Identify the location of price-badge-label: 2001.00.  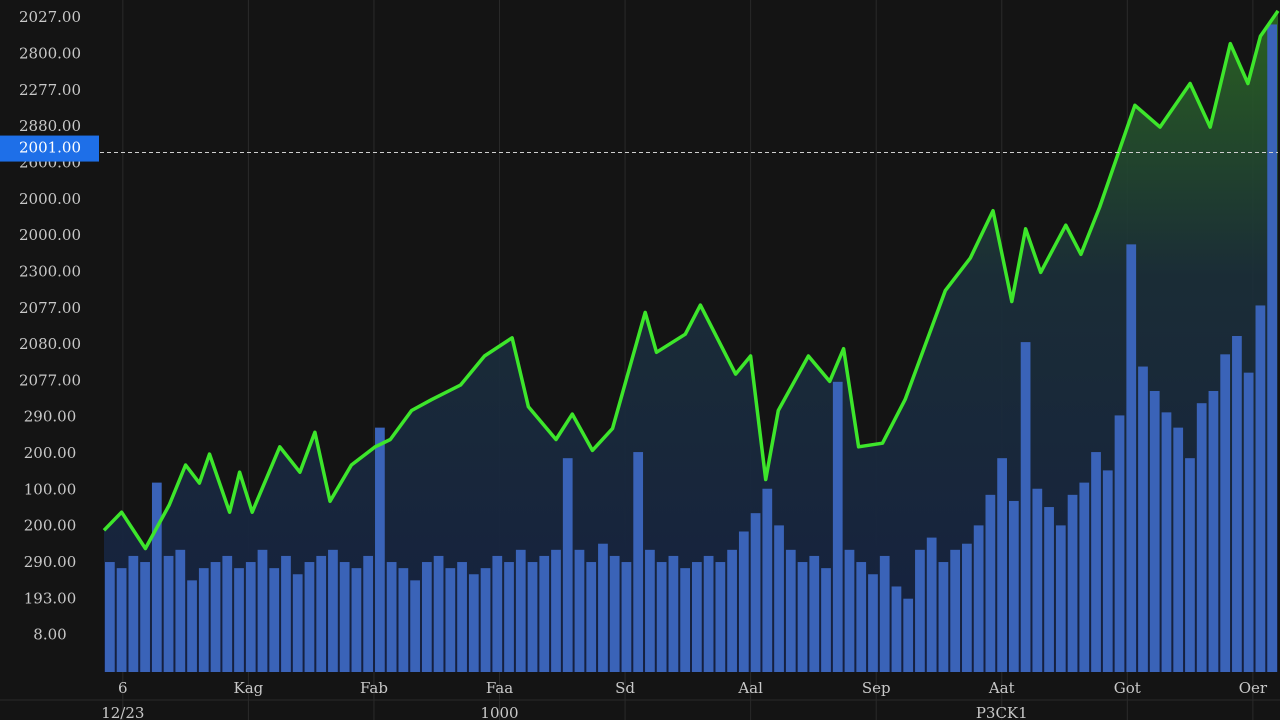
(50, 148).